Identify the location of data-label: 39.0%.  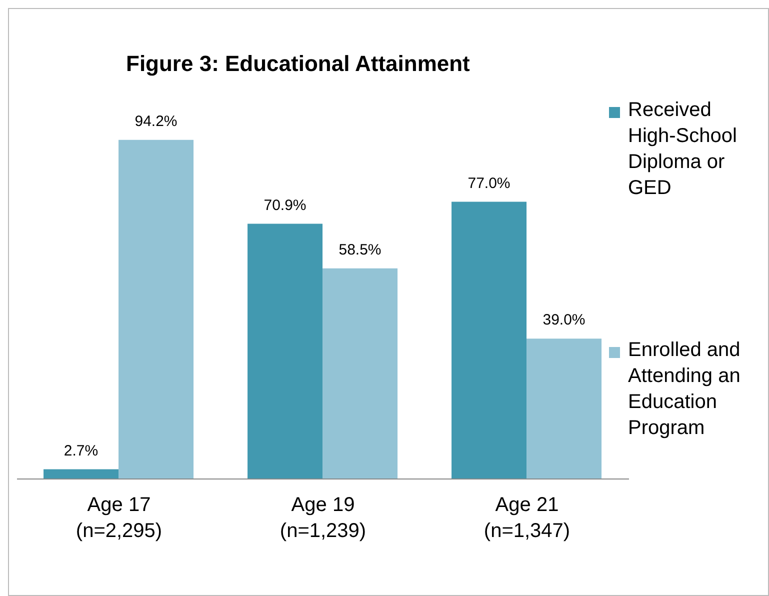
(564, 320).